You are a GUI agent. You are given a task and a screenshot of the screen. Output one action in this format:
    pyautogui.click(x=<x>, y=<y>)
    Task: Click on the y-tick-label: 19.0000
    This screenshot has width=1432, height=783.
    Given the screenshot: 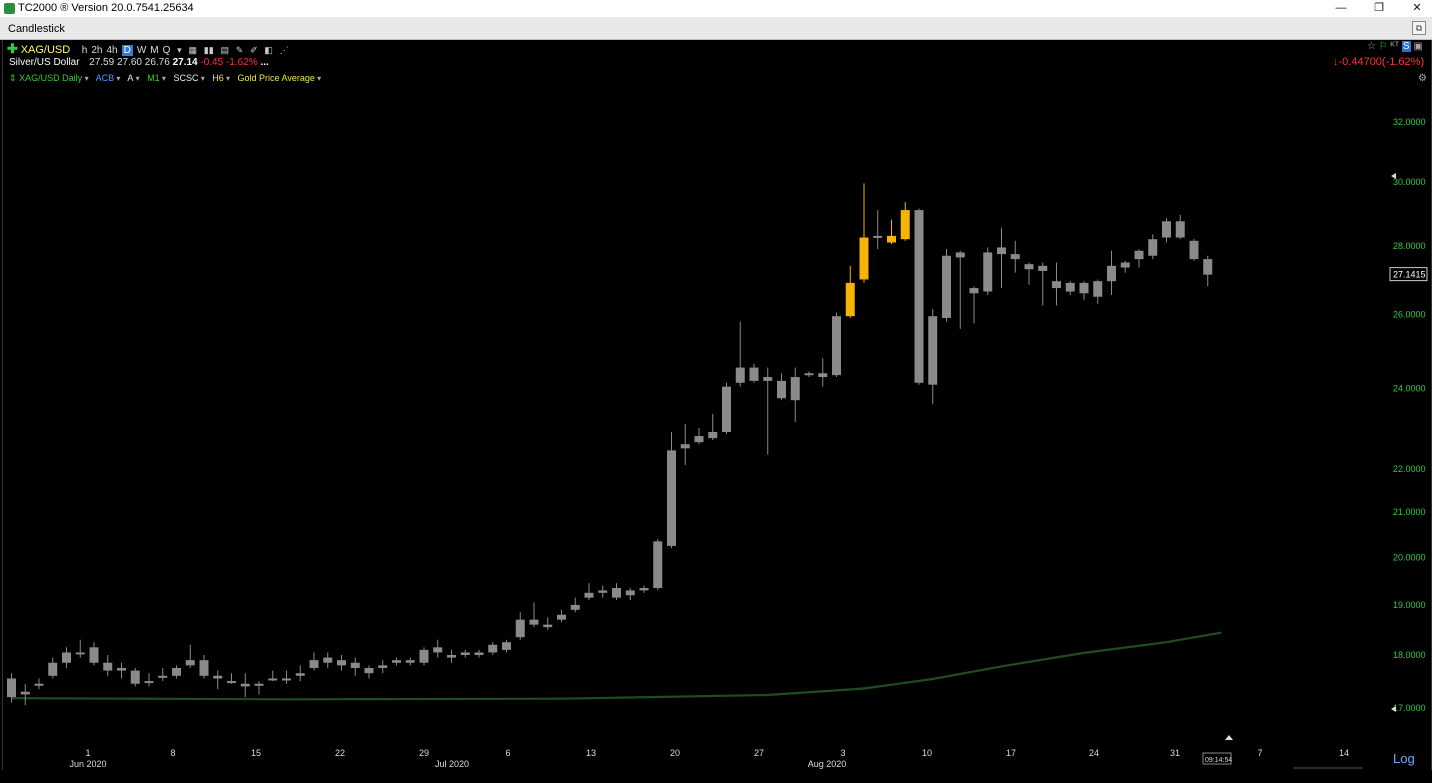 What is the action you would take?
    pyautogui.click(x=1409, y=605)
    